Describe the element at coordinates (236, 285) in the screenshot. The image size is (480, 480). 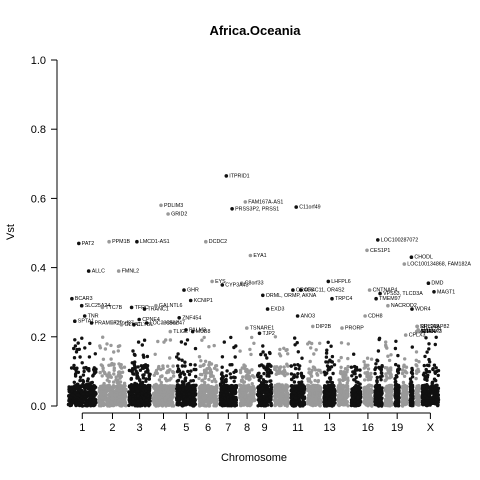
I see `gene-label: CYP3A43` at that location.